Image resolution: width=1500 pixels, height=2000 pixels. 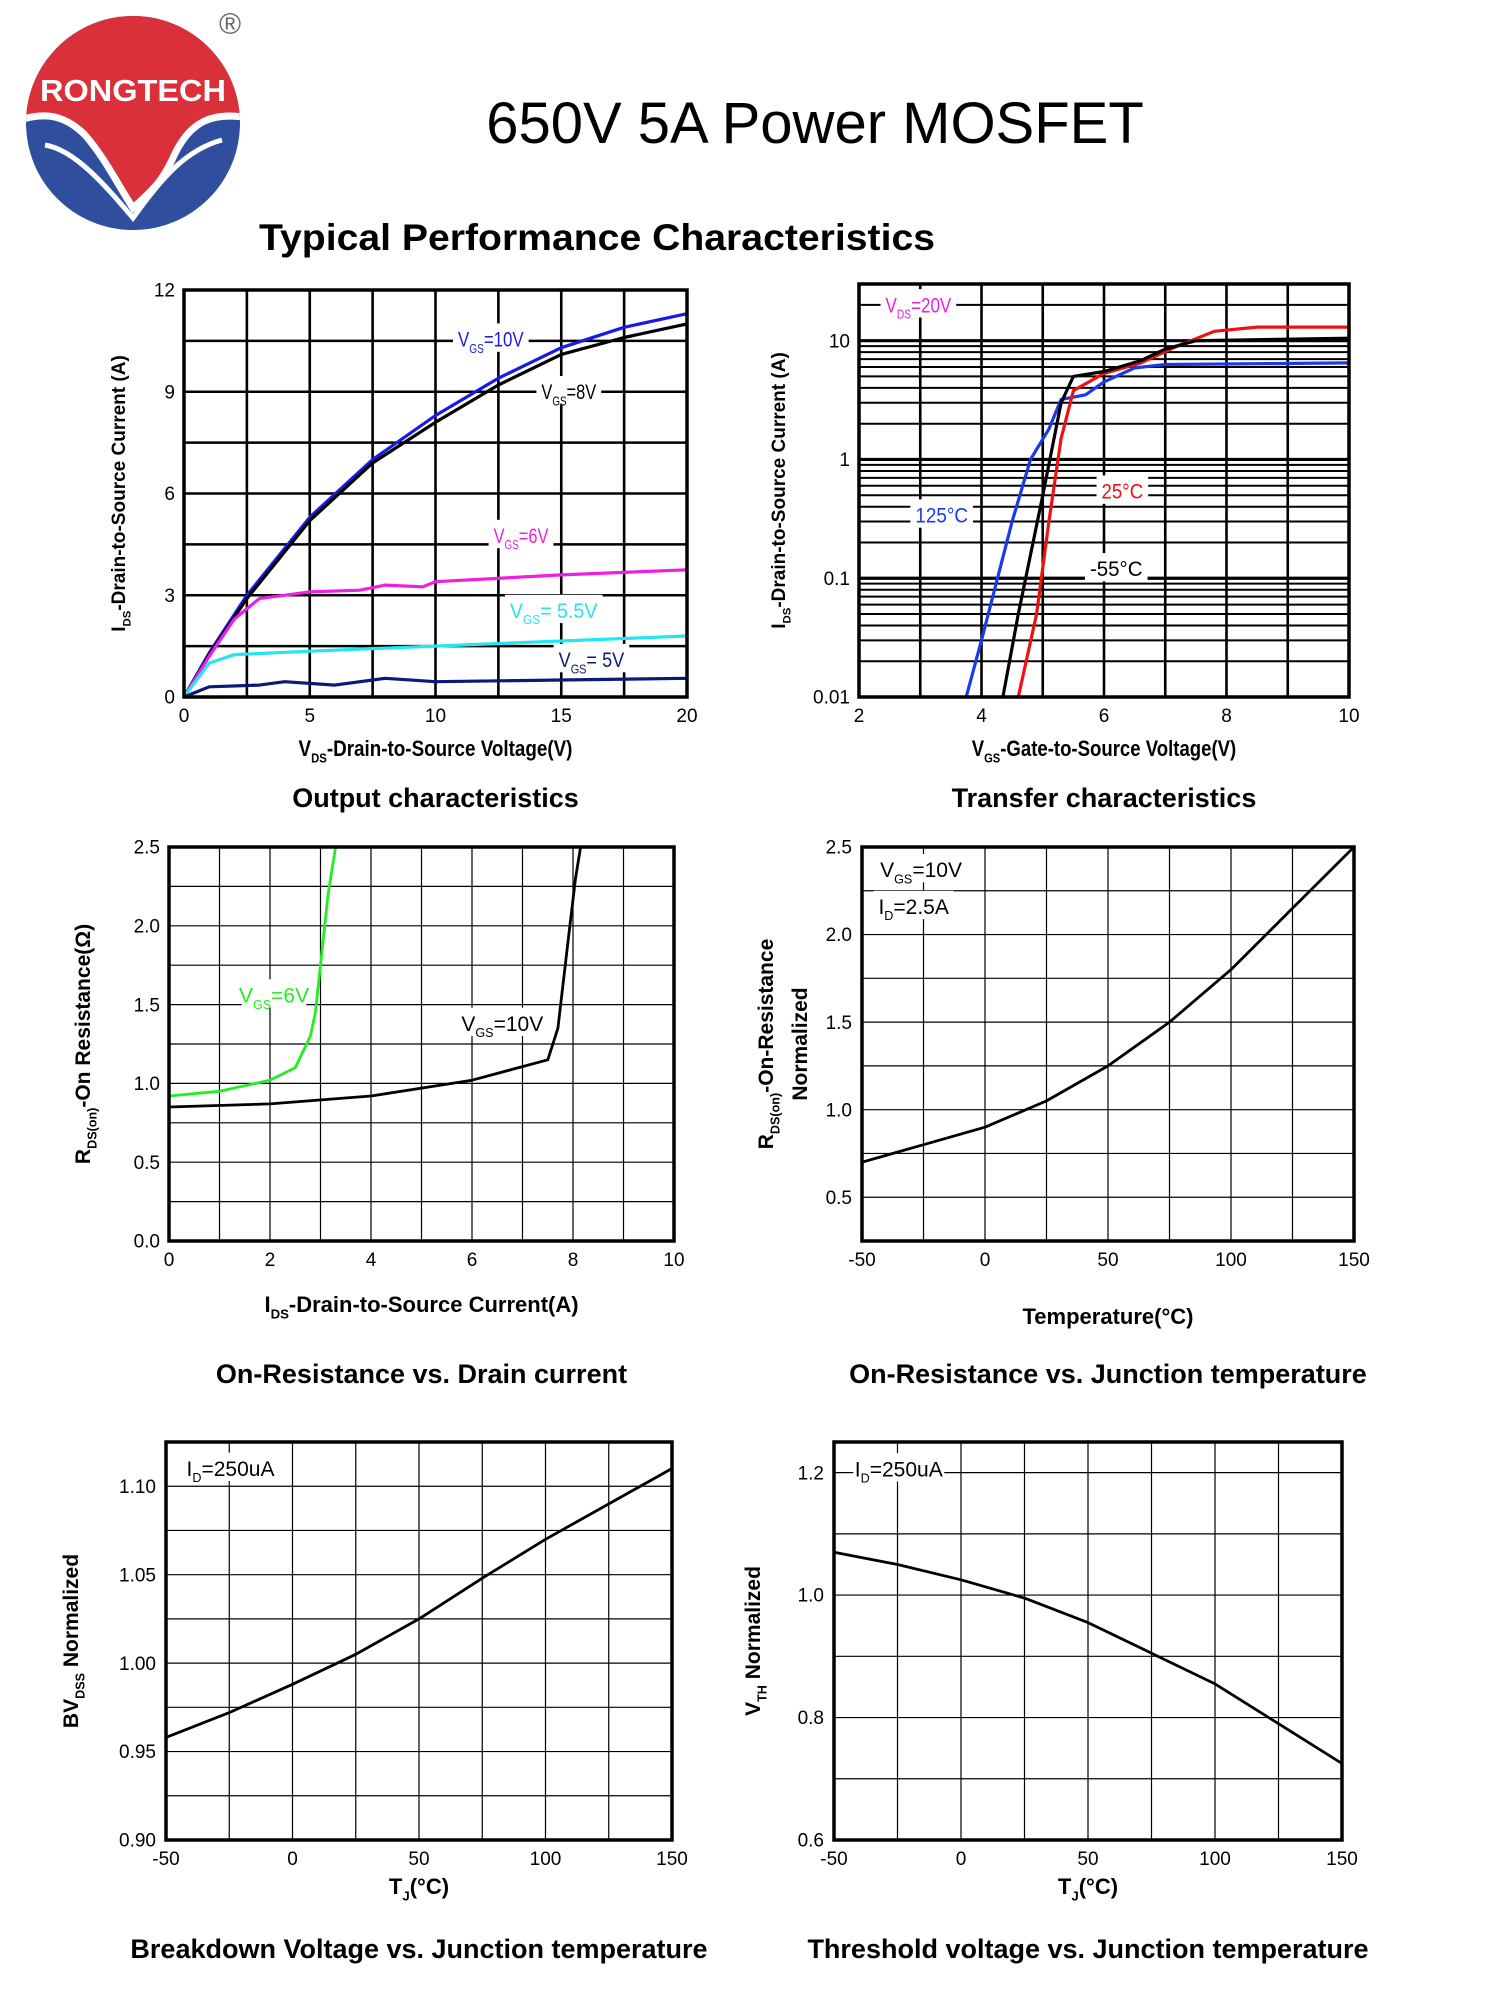 I want to click on label-rest: Temperature(°C), so click(x=1108, y=1316).